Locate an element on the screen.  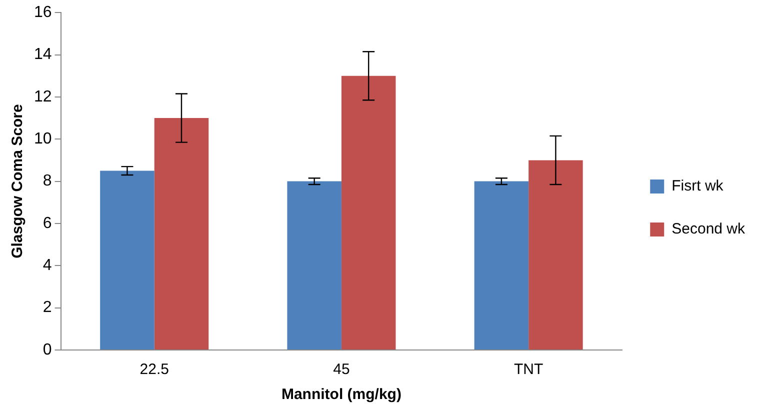
legend-label: Fisrt wk is located at coordinates (698, 186).